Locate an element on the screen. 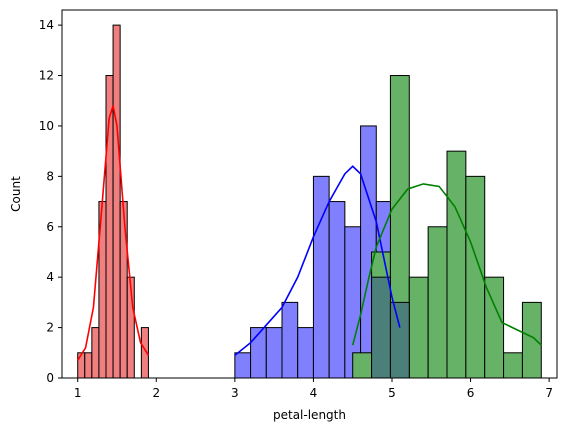 The height and width of the screenshot is (432, 562). y-tick-label-8: 14 is located at coordinates (46, 25).